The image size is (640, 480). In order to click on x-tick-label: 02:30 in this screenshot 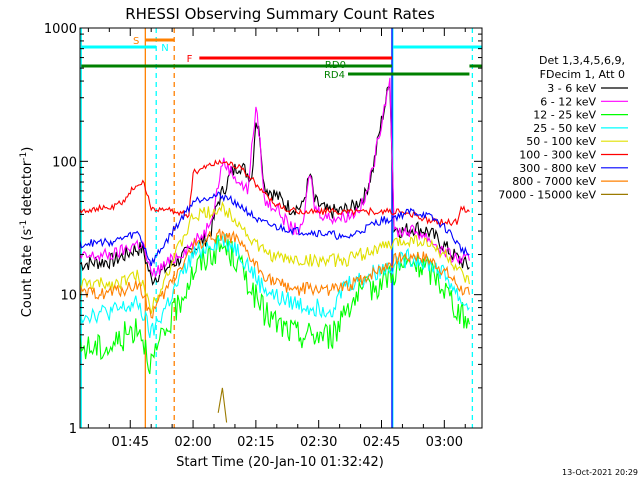, I will do `click(318, 442)`.